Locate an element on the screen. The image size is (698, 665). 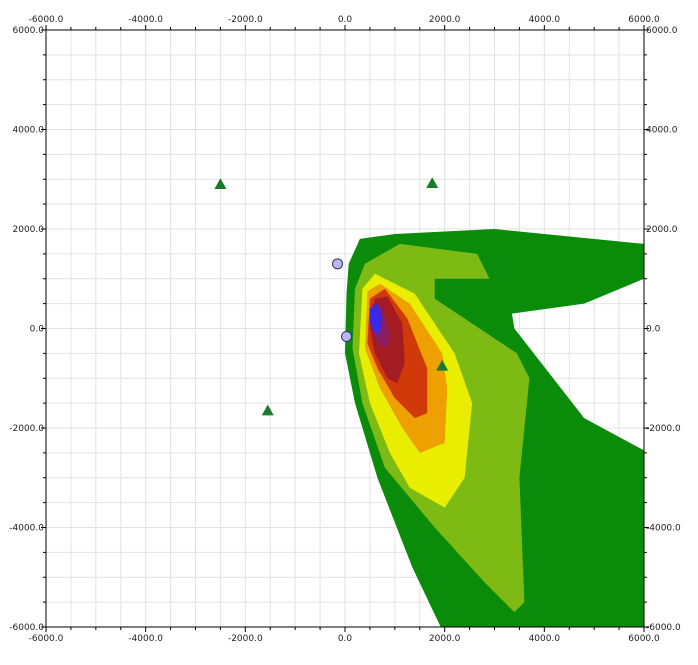
x-tick-label-top: 4000.0 is located at coordinates (545, 20).